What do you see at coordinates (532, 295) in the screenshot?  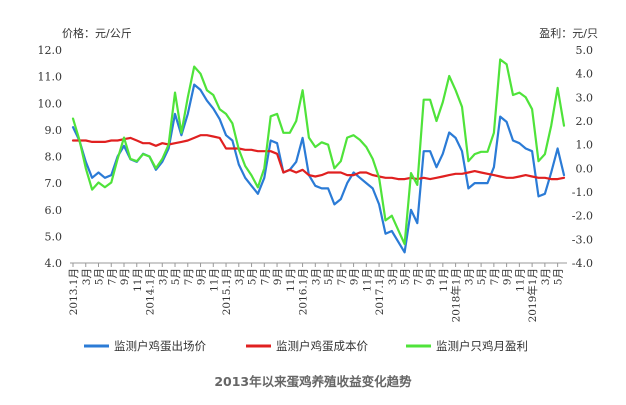 I see `x-tick-label: 2019年1月` at bounding box center [532, 295].